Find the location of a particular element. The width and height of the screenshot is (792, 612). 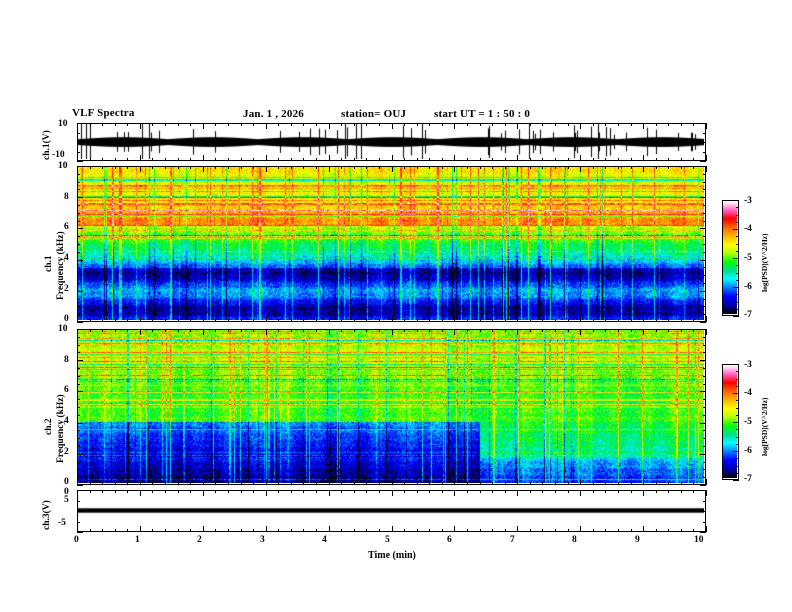

ch2-spec-ytick-8: 8 is located at coordinates (66, 360).